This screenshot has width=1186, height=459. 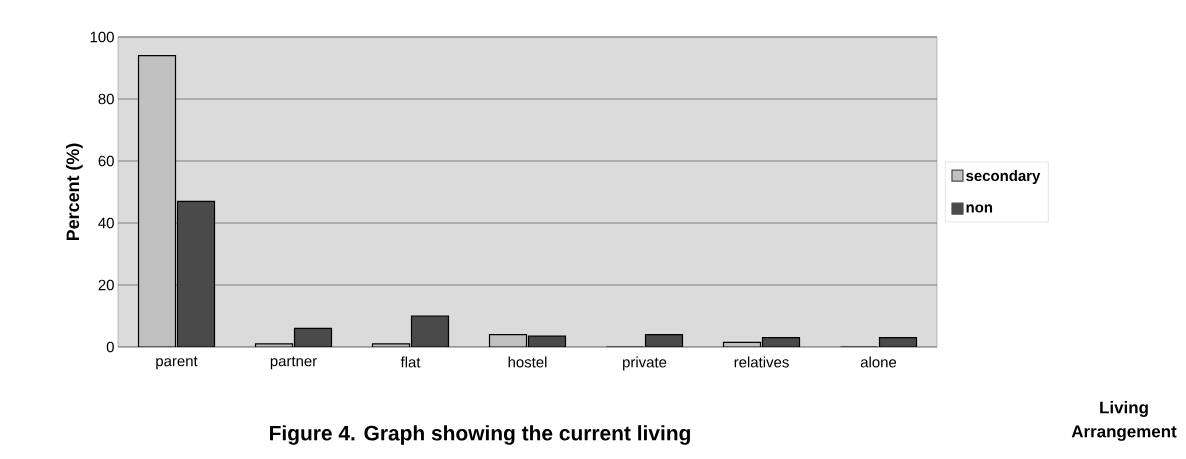 What do you see at coordinates (645, 363) in the screenshot?
I see `x-tick-label: private` at bounding box center [645, 363].